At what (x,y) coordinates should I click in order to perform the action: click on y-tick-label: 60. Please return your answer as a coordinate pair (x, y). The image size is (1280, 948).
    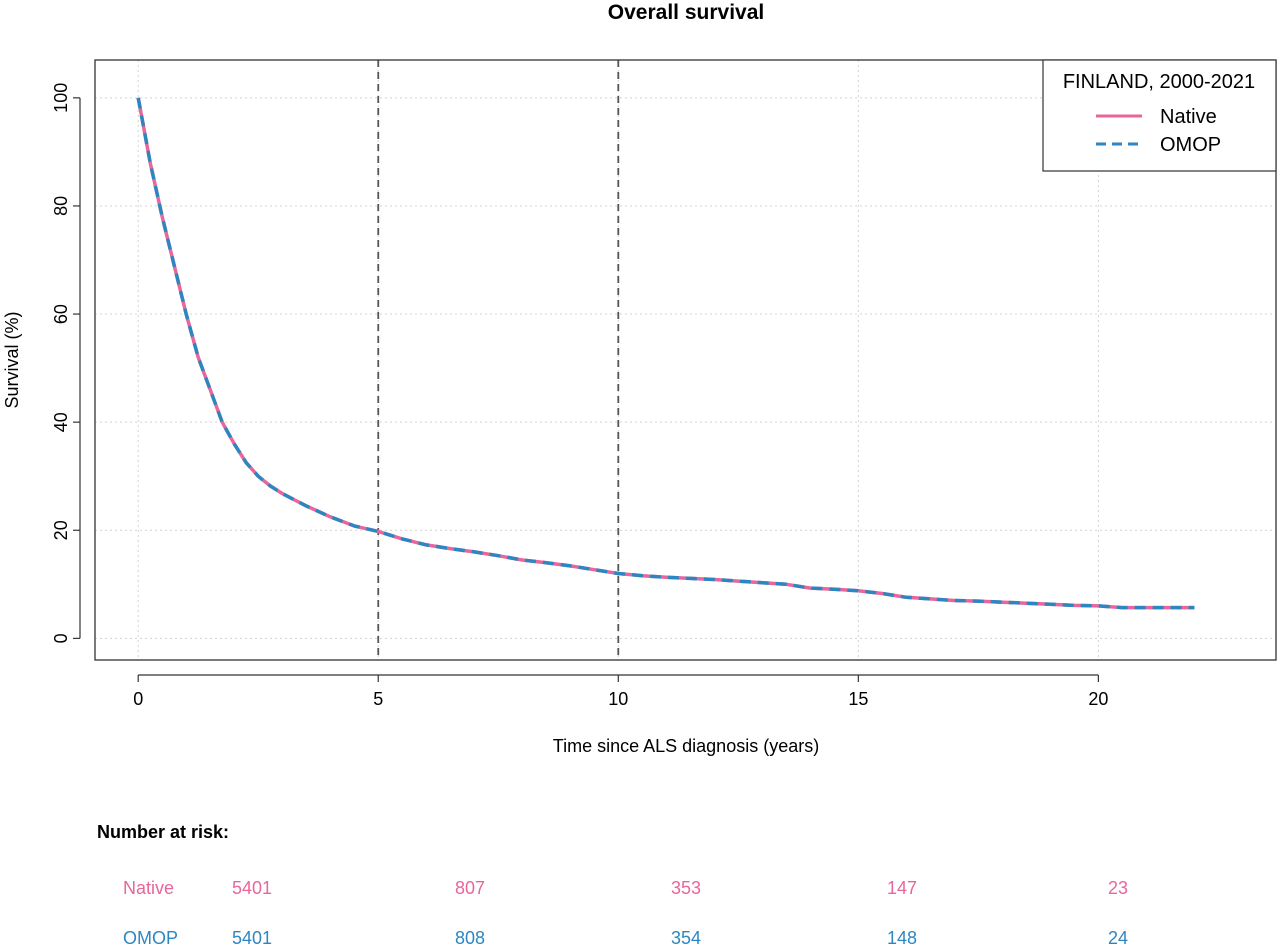
    Looking at the image, I should click on (61, 314).